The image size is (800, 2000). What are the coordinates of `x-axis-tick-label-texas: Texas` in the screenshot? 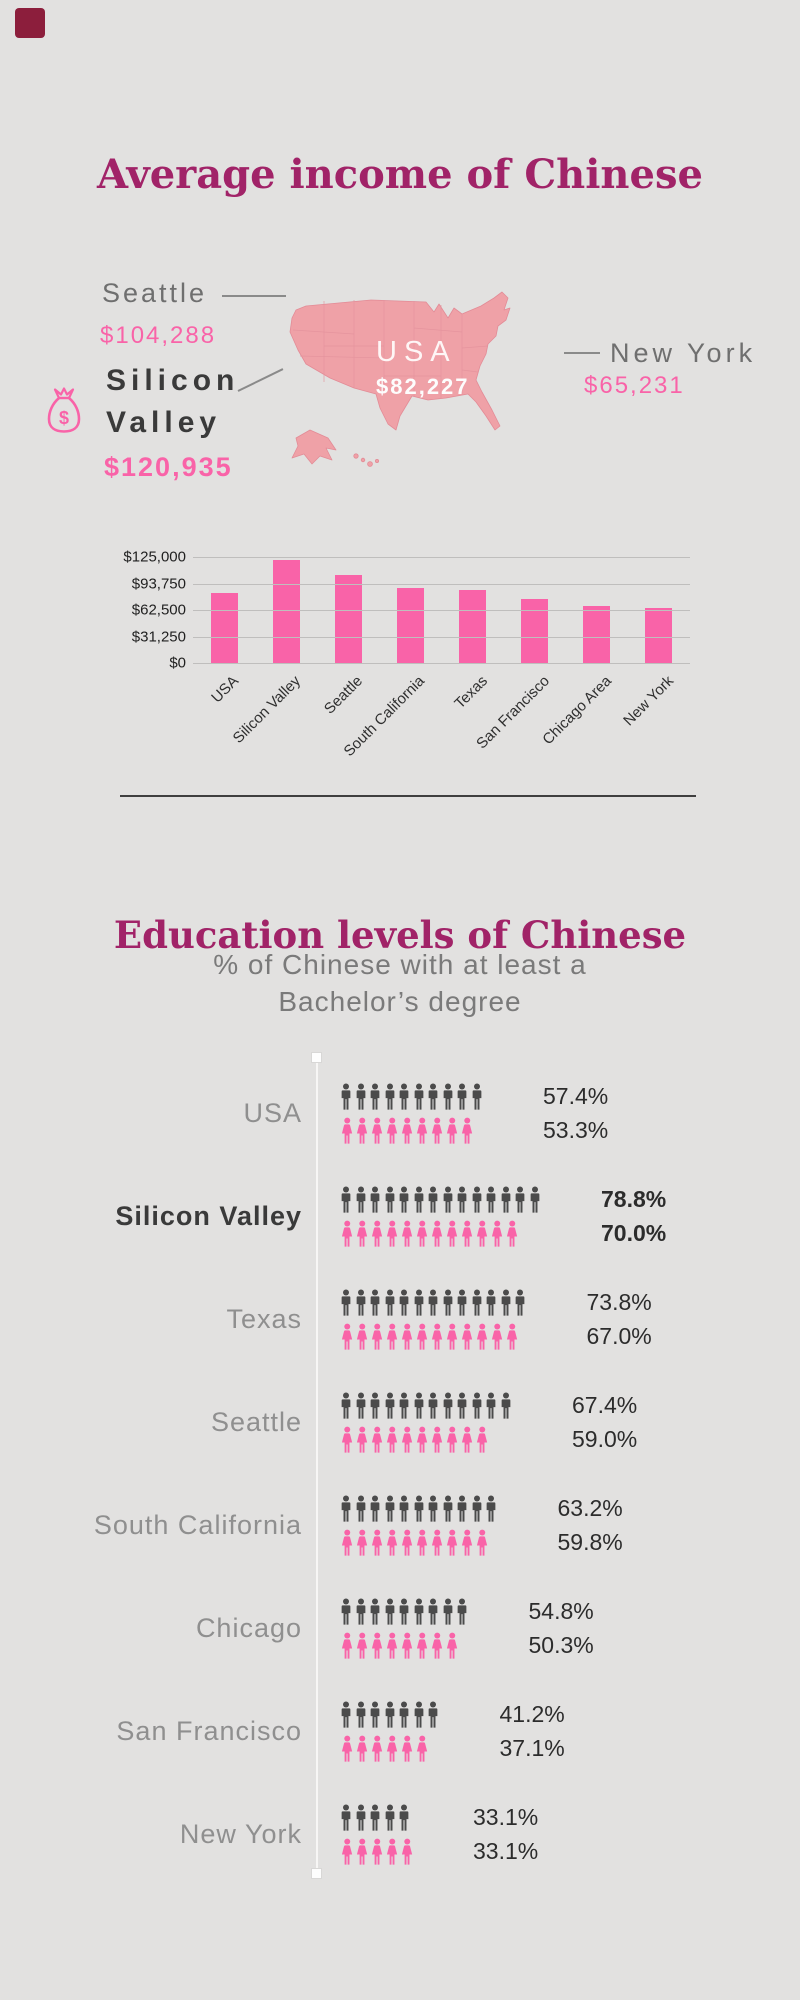 It's located at (470, 692).